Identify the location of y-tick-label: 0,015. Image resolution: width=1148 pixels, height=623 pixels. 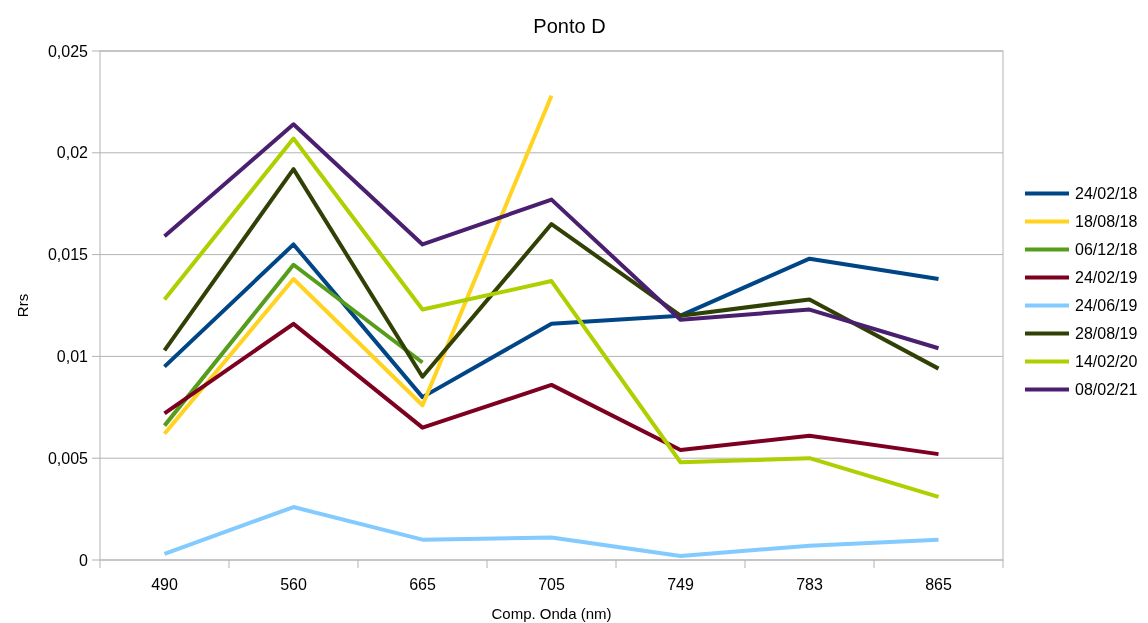
(68, 255).